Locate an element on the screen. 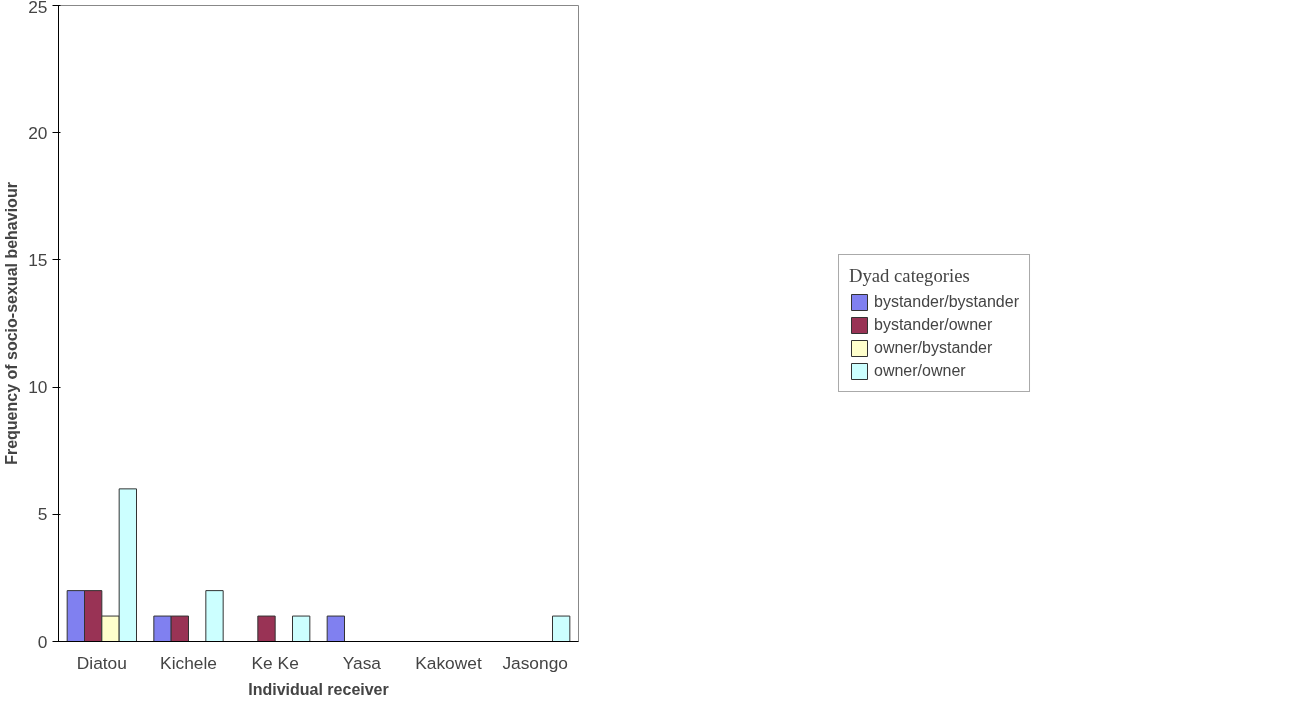 The width and height of the screenshot is (1304, 717). y-axis-title: Frequency of socio-sexual behaviour is located at coordinates (12, 323).